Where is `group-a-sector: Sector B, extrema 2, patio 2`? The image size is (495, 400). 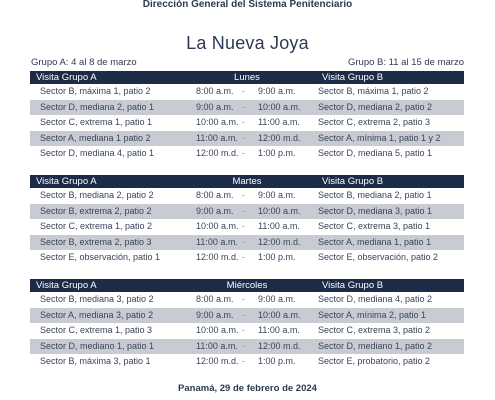
group-a-sector: Sector B, extrema 2, patio 2 is located at coordinates (96, 210).